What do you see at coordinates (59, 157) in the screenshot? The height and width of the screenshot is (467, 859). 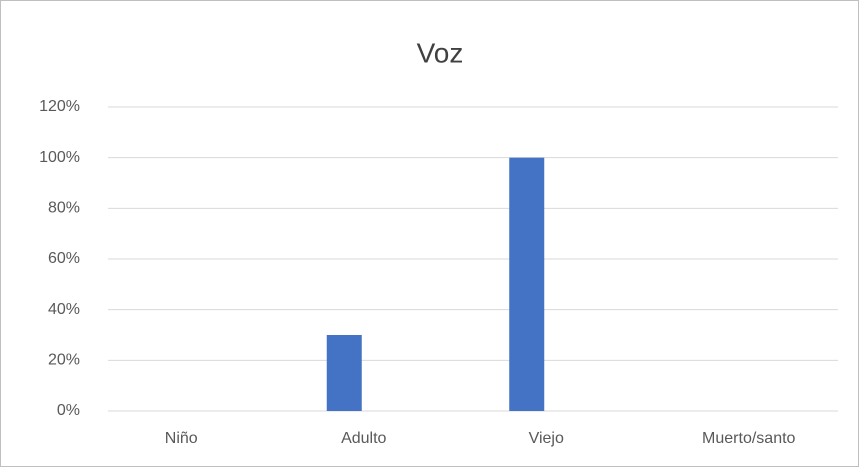 I see `y-tick-label: 100%` at bounding box center [59, 157].